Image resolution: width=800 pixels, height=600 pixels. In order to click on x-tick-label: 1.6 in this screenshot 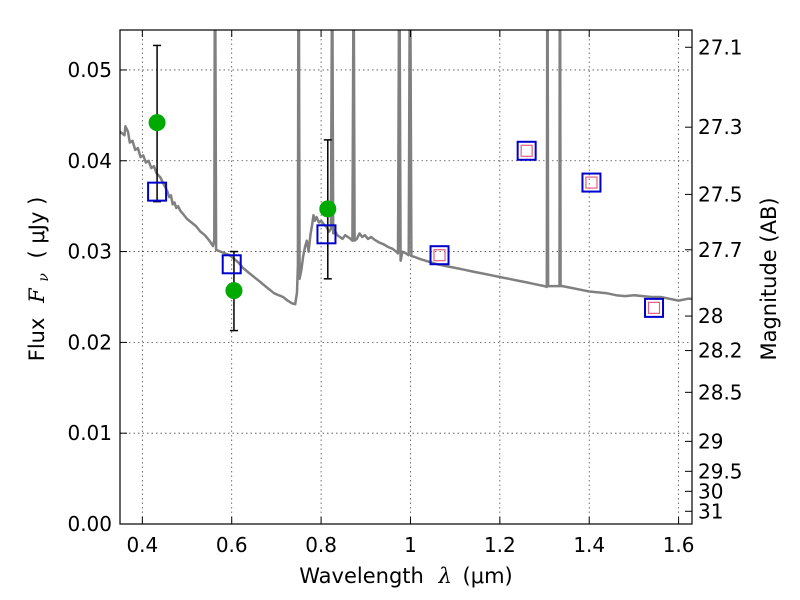, I will do `click(679, 545)`.